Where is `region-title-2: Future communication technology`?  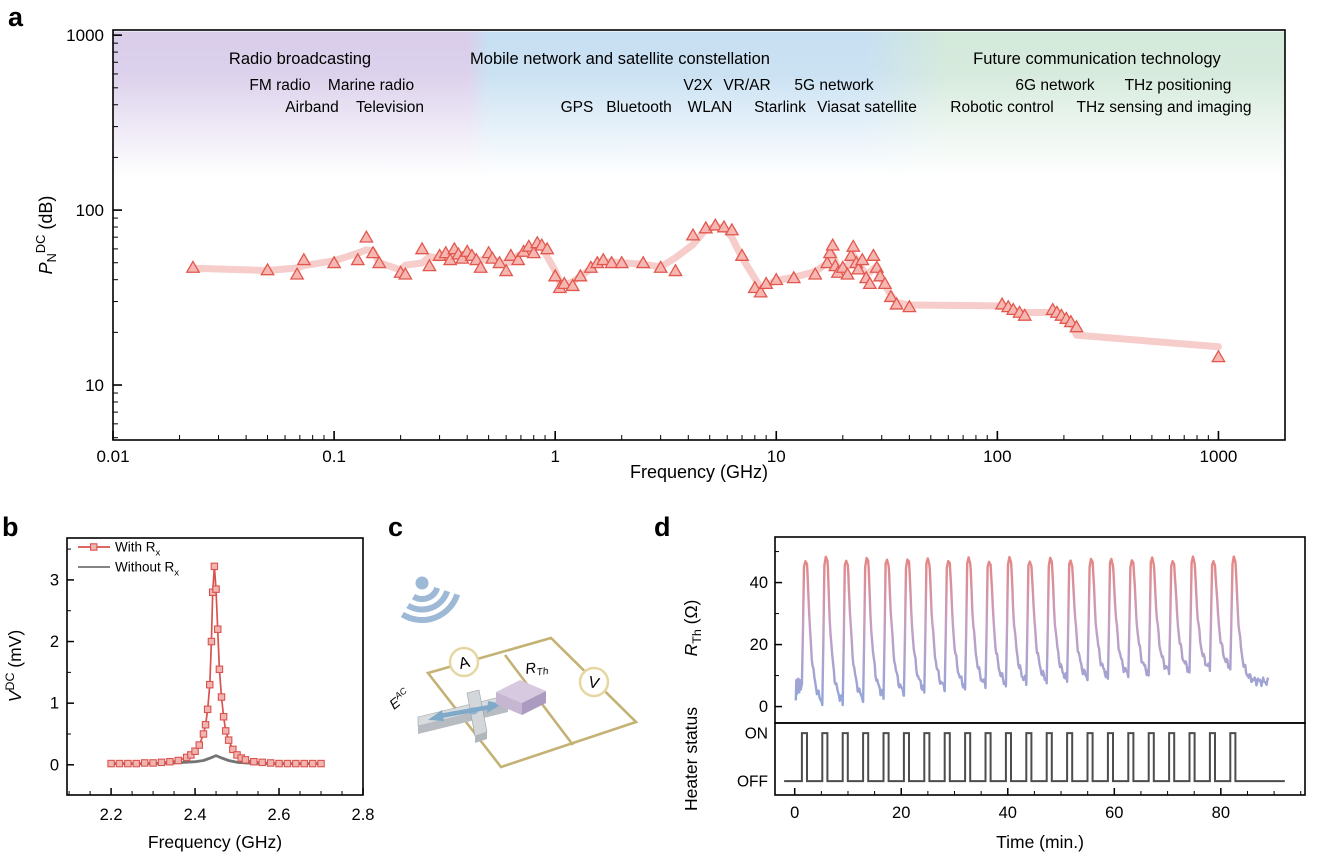 region-title-2: Future communication technology is located at coordinates (1097, 59).